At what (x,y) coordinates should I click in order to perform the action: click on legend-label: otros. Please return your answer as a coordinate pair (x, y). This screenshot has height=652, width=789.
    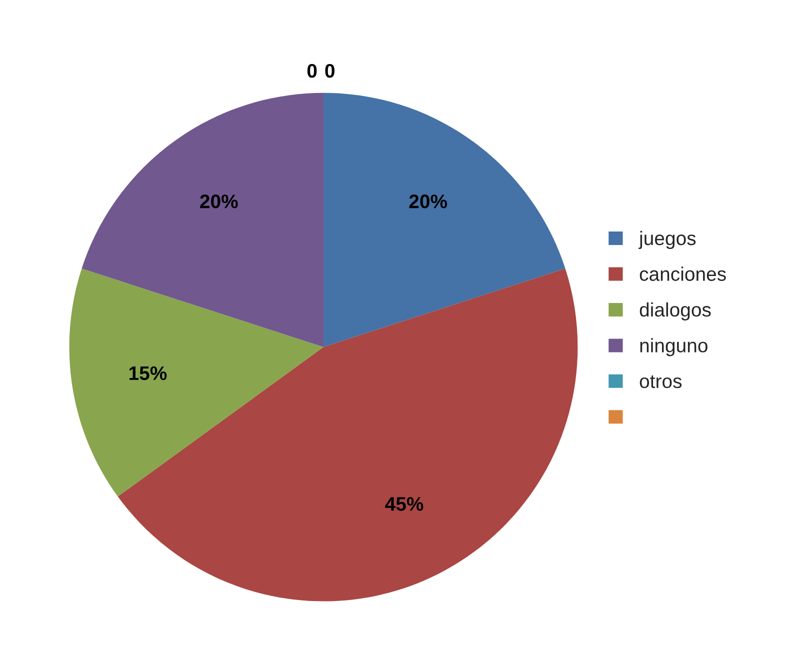
    Looking at the image, I should click on (661, 381).